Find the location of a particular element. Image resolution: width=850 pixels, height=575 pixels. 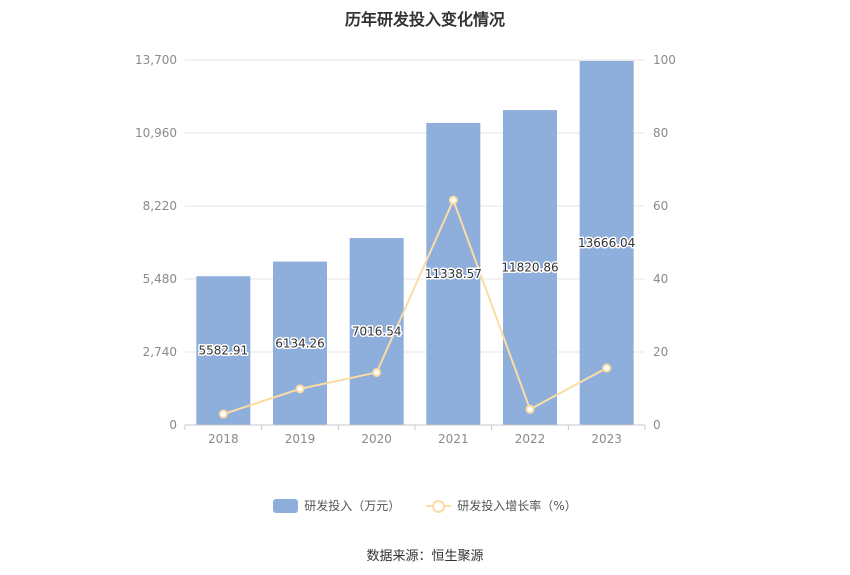

y-right-tick-label: 80 is located at coordinates (660, 133).